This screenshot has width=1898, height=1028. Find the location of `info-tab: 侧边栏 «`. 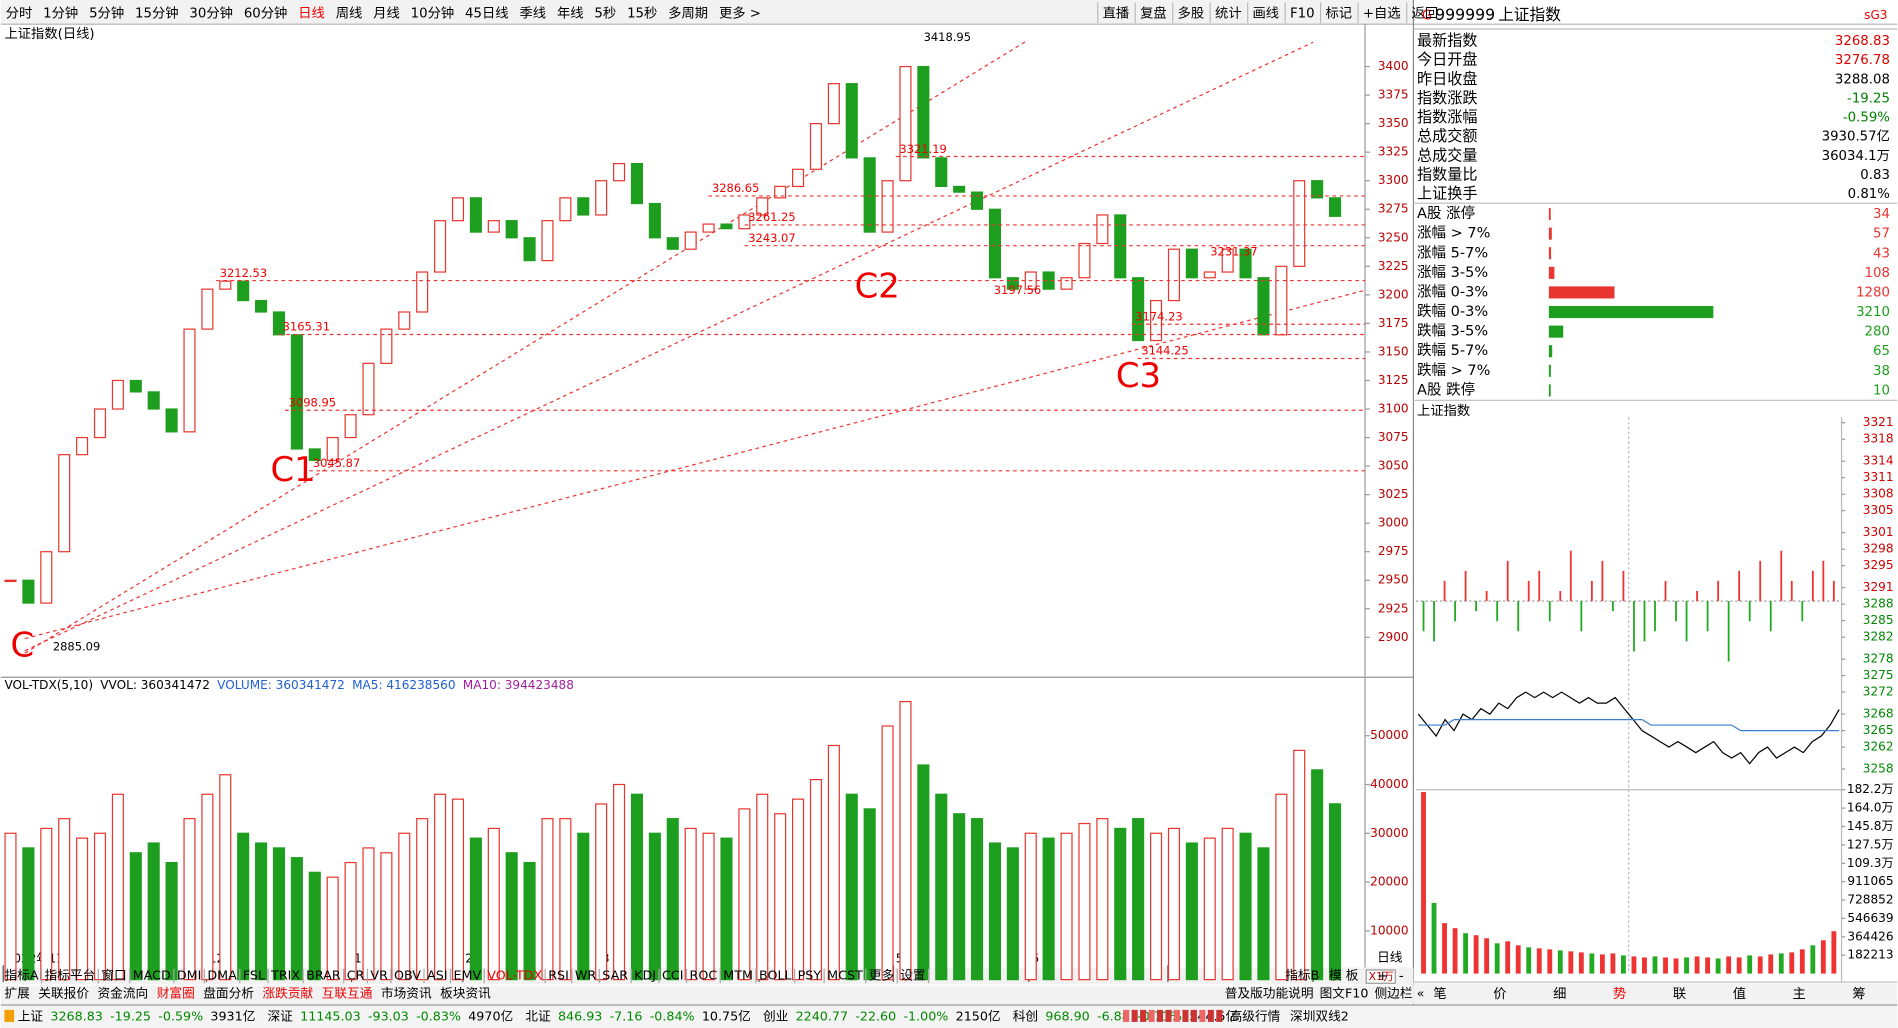

info-tab: 侧边栏 « is located at coordinates (1399, 993).